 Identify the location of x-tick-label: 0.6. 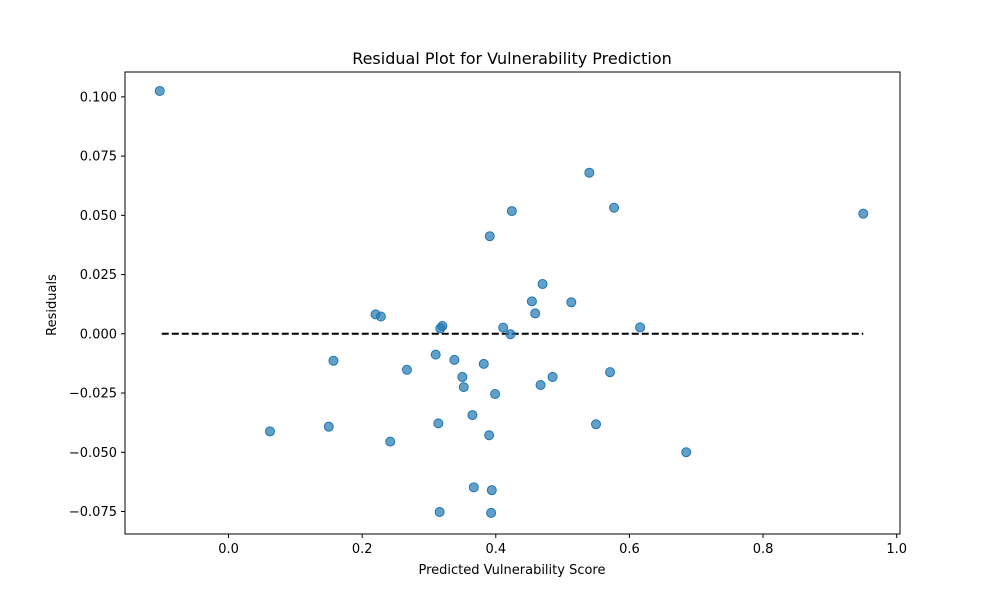
(629, 549).